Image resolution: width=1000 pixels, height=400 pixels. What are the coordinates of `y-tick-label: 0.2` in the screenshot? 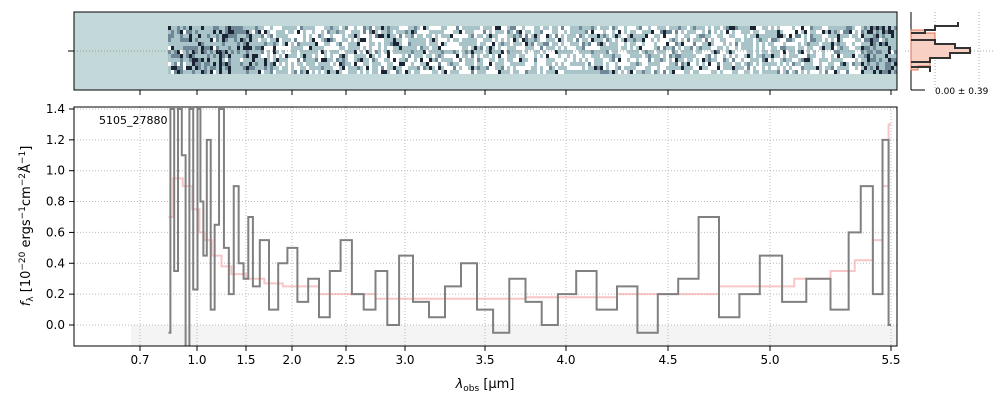 It's located at (55, 294).